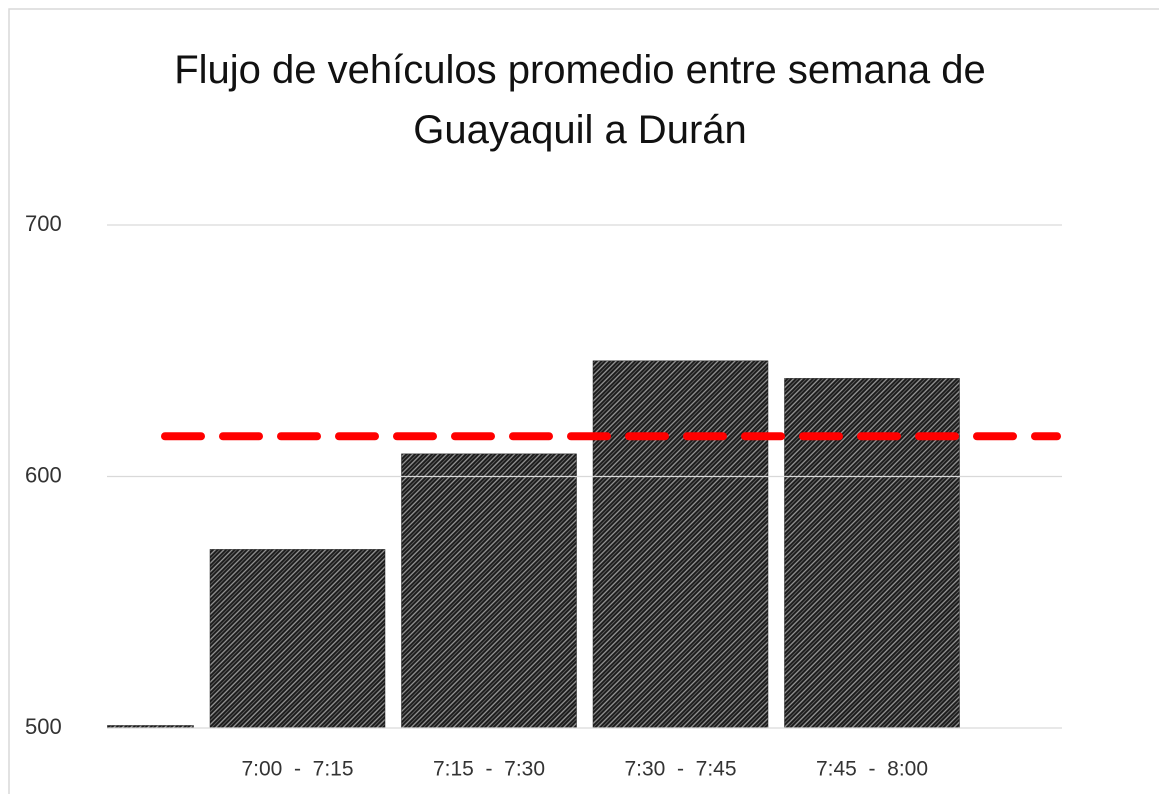  Describe the element at coordinates (489, 769) in the screenshot. I see `x-tick-label: 7:15 - 7:30` at that location.